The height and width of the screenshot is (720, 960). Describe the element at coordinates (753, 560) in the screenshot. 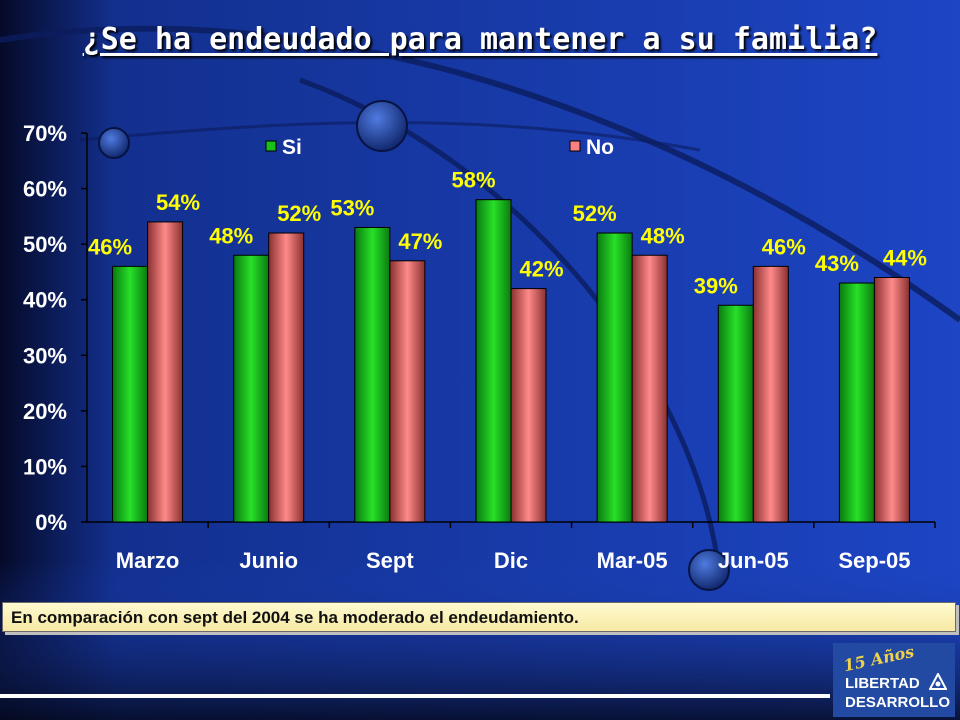

I see `category-label: Jun-05` at that location.